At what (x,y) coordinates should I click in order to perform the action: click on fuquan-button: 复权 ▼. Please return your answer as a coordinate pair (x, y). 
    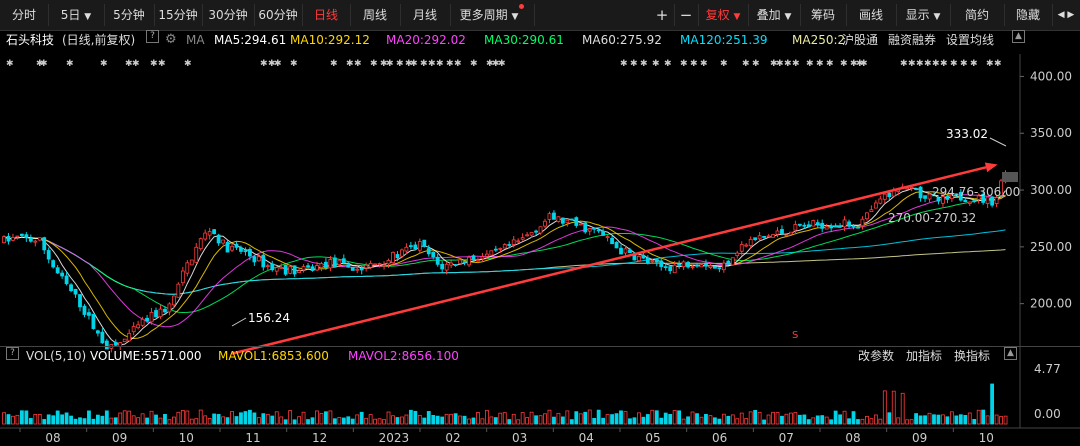
    Looking at the image, I should click on (723, 15).